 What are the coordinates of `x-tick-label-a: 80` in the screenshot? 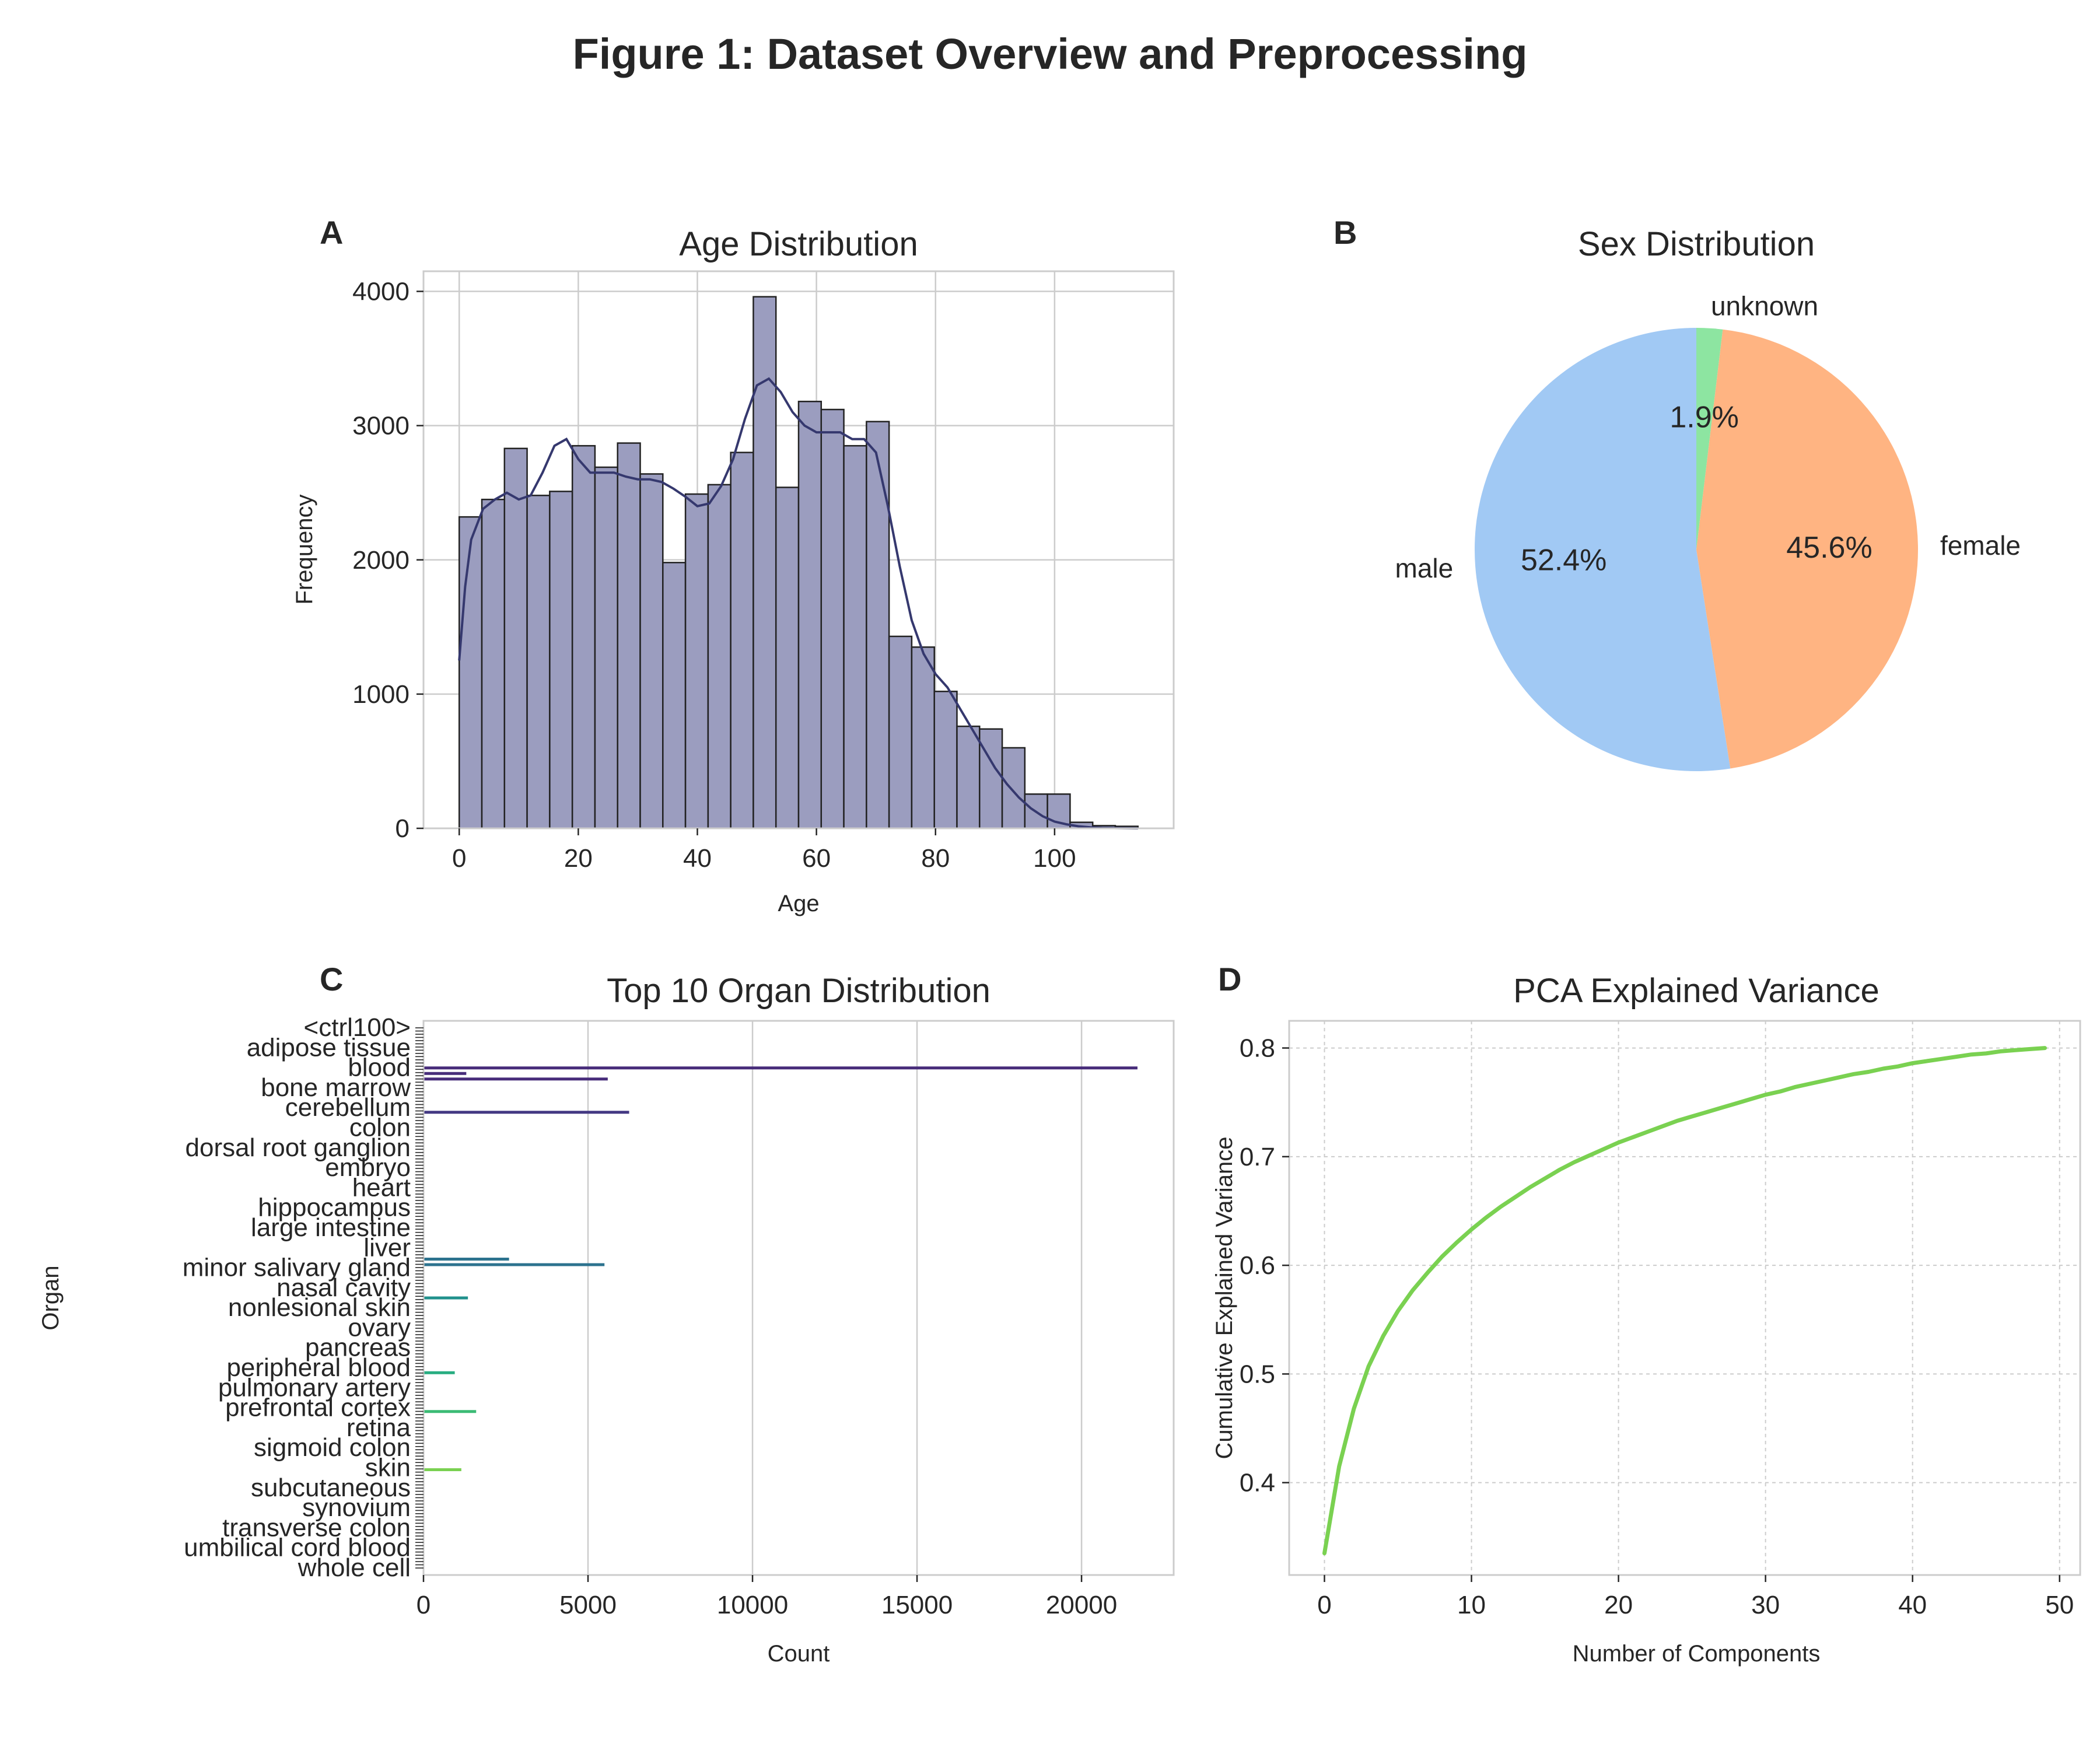 It's located at (935, 858).